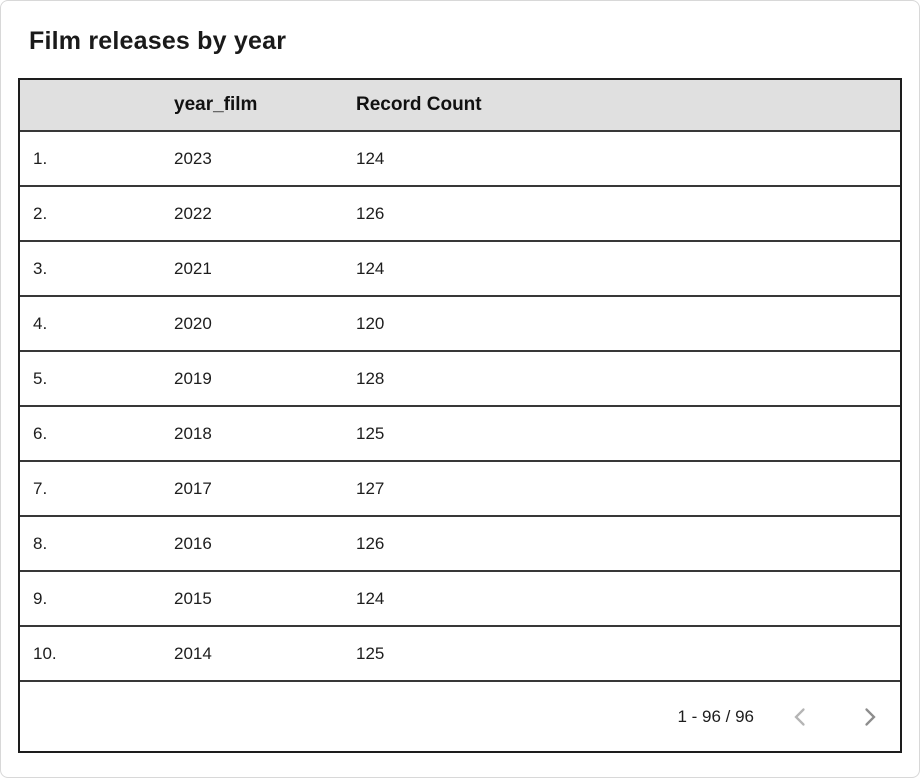  What do you see at coordinates (193, 268) in the screenshot?
I see `cell-year-film: 2021` at bounding box center [193, 268].